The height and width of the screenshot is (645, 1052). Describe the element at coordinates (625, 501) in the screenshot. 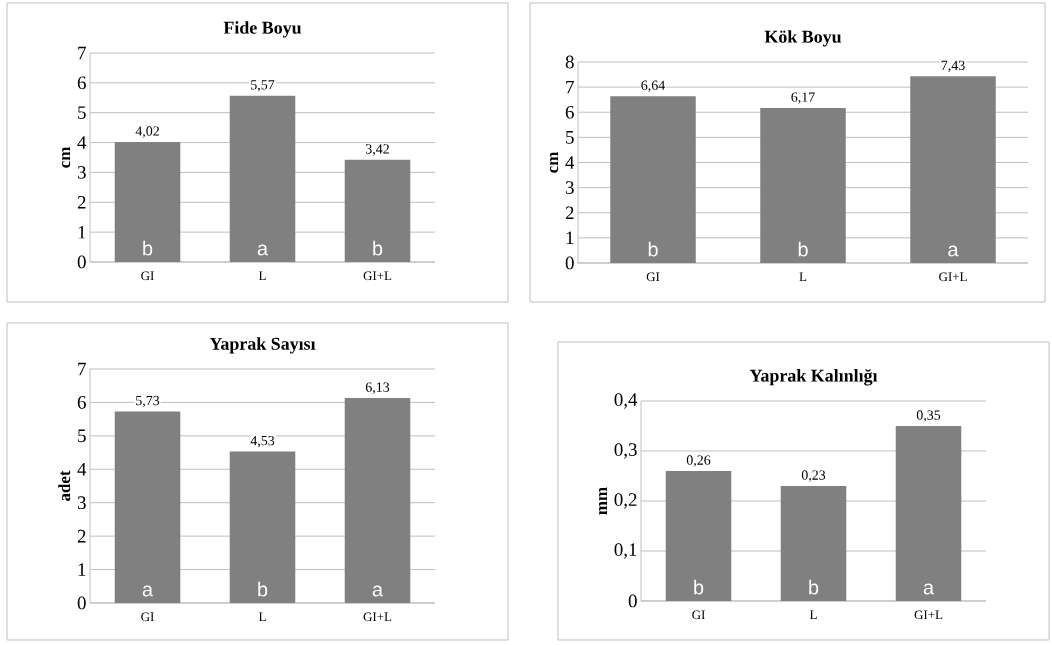

I see `y-tick-label: 0,2` at that location.